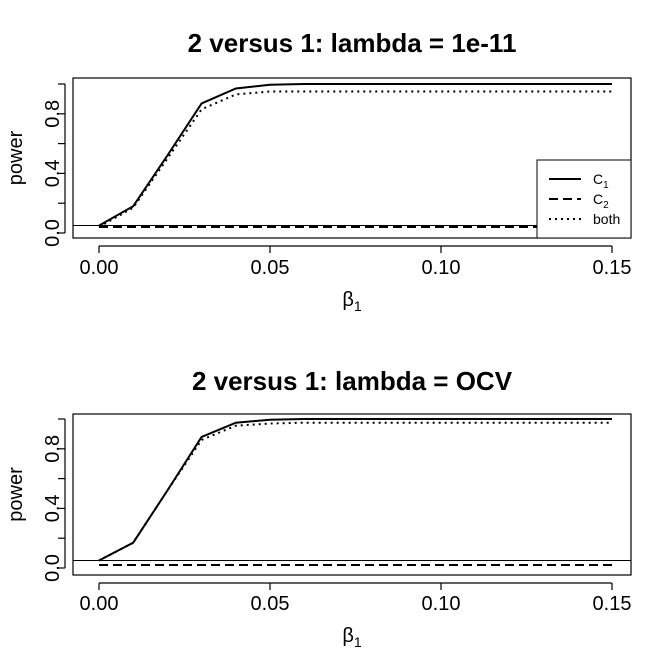 The height and width of the screenshot is (672, 672). I want to click on legend-label: both, so click(606, 219).